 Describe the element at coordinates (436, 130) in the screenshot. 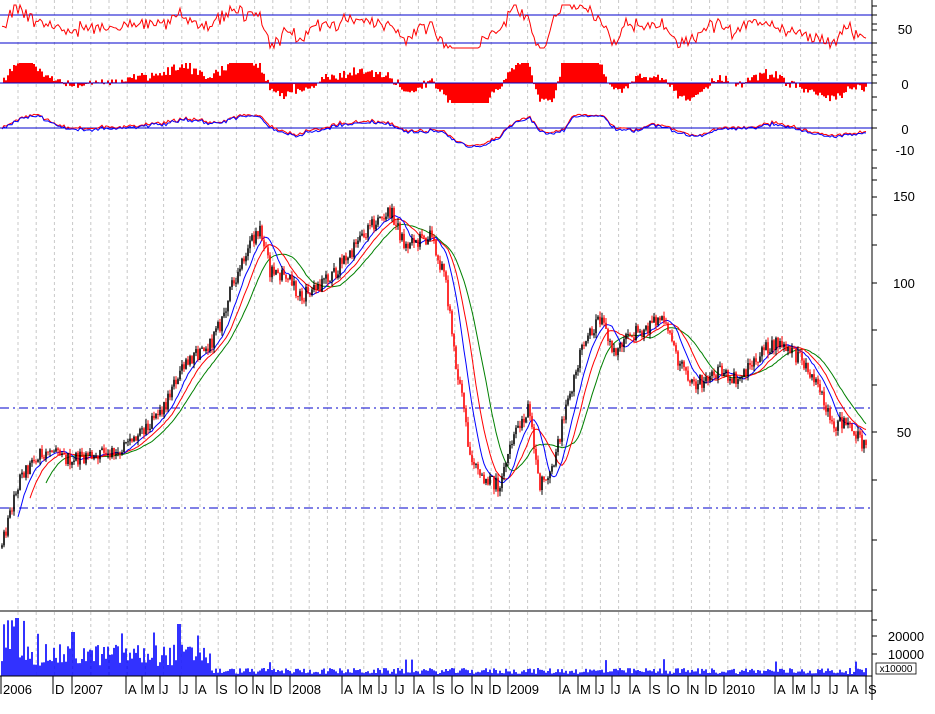

I see `lower-oscillator-pane` at that location.